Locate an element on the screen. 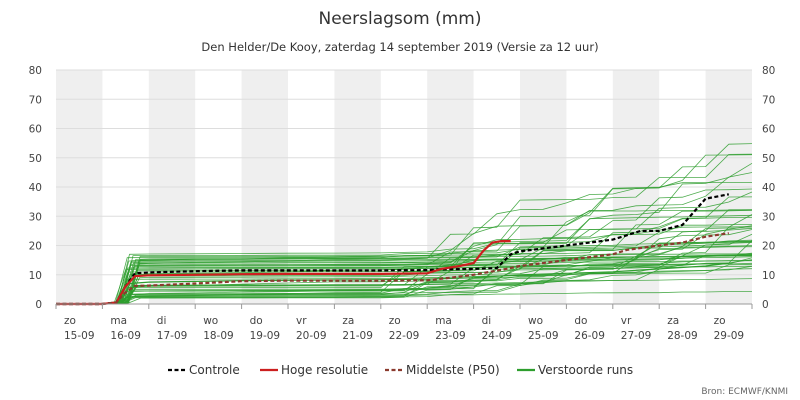  x-tick-label-date: 17-09 is located at coordinates (172, 336).